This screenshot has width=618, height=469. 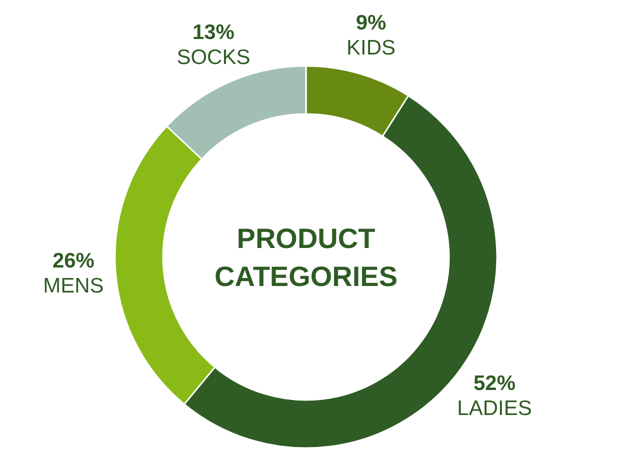 What do you see at coordinates (306, 257) in the screenshot?
I see `text: PRODUCT CATEGORIES` at bounding box center [306, 257].